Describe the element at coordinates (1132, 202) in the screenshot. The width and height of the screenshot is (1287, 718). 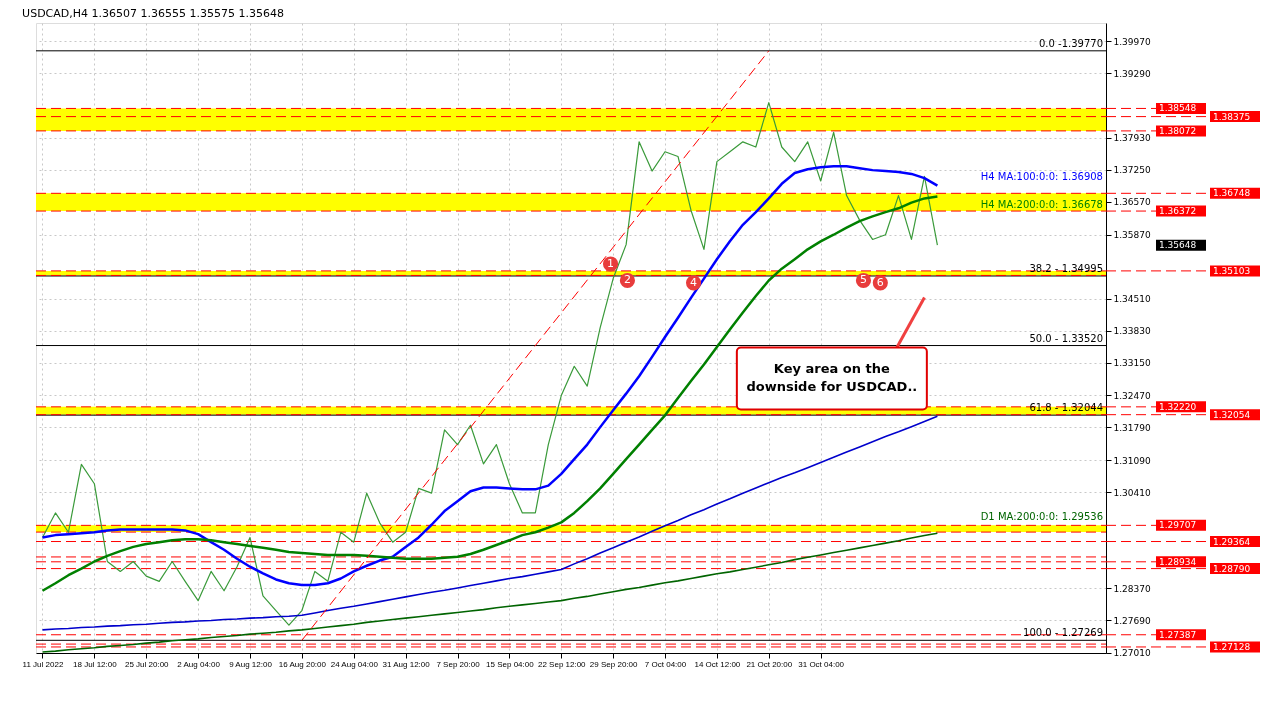
I see `y-tick-label: 1.36570` at that location.